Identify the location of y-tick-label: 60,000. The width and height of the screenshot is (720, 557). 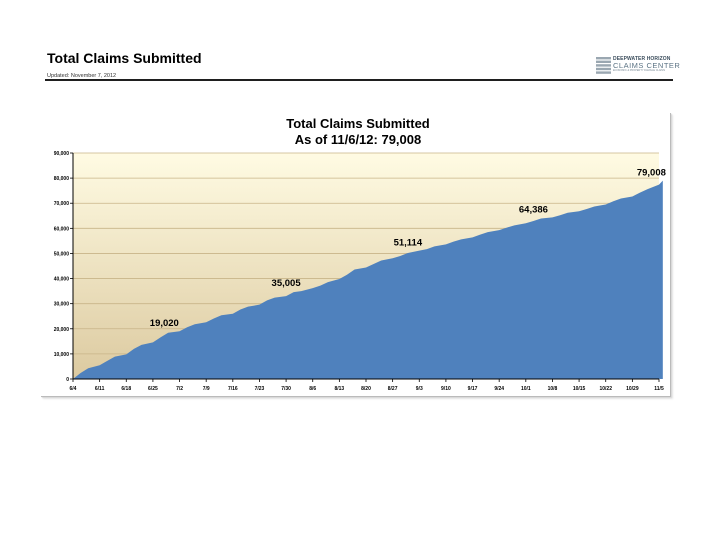
(62, 229).